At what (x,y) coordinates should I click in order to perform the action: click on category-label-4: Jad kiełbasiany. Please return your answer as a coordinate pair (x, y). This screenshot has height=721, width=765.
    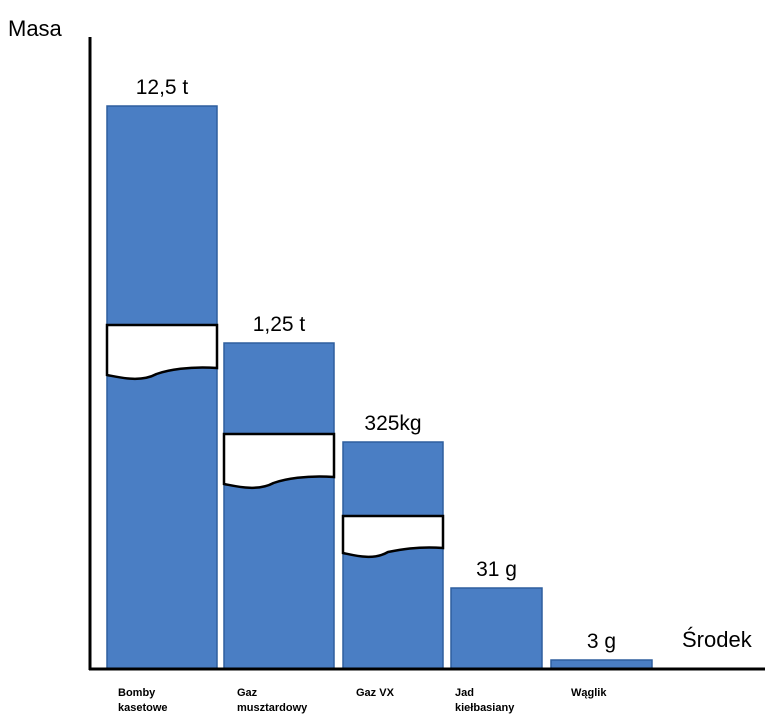
    Looking at the image, I should click on (485, 700).